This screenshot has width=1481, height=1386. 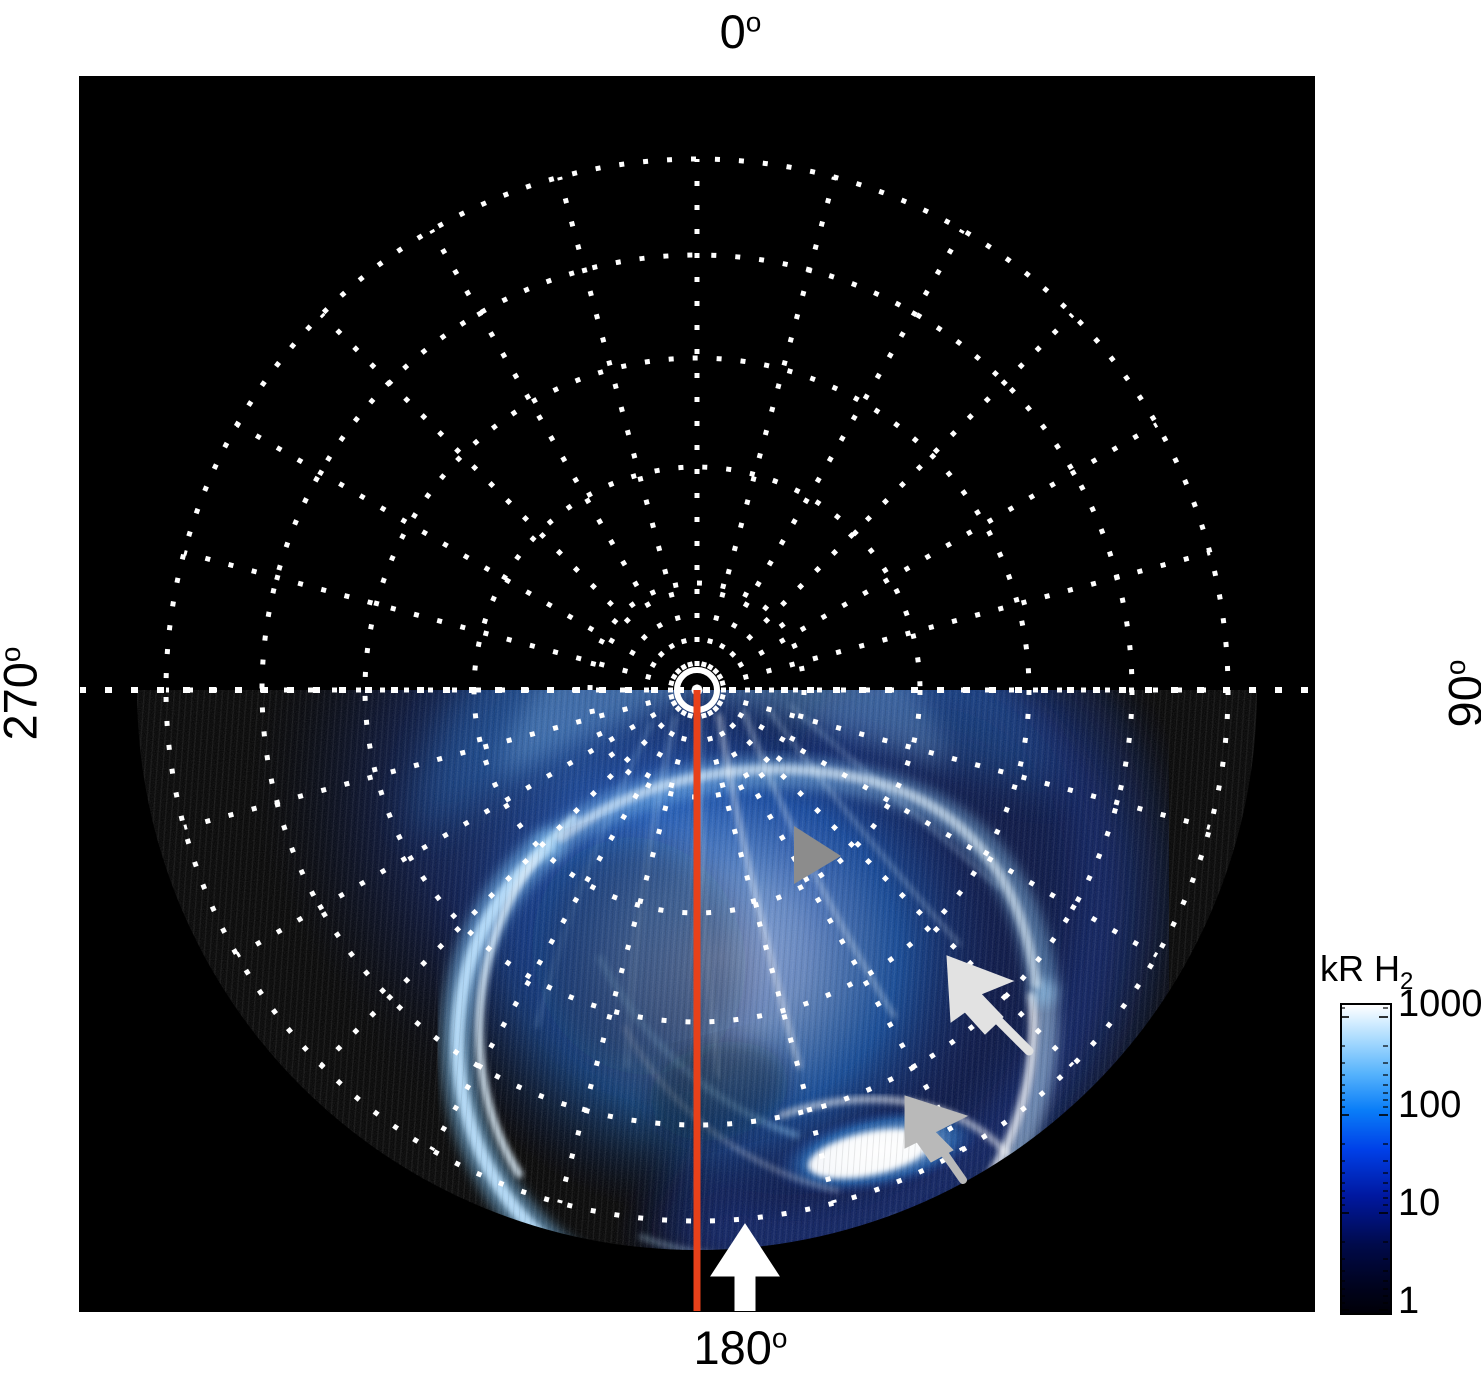 I want to click on degree-symbol-90: o, so click(x=1455, y=667).